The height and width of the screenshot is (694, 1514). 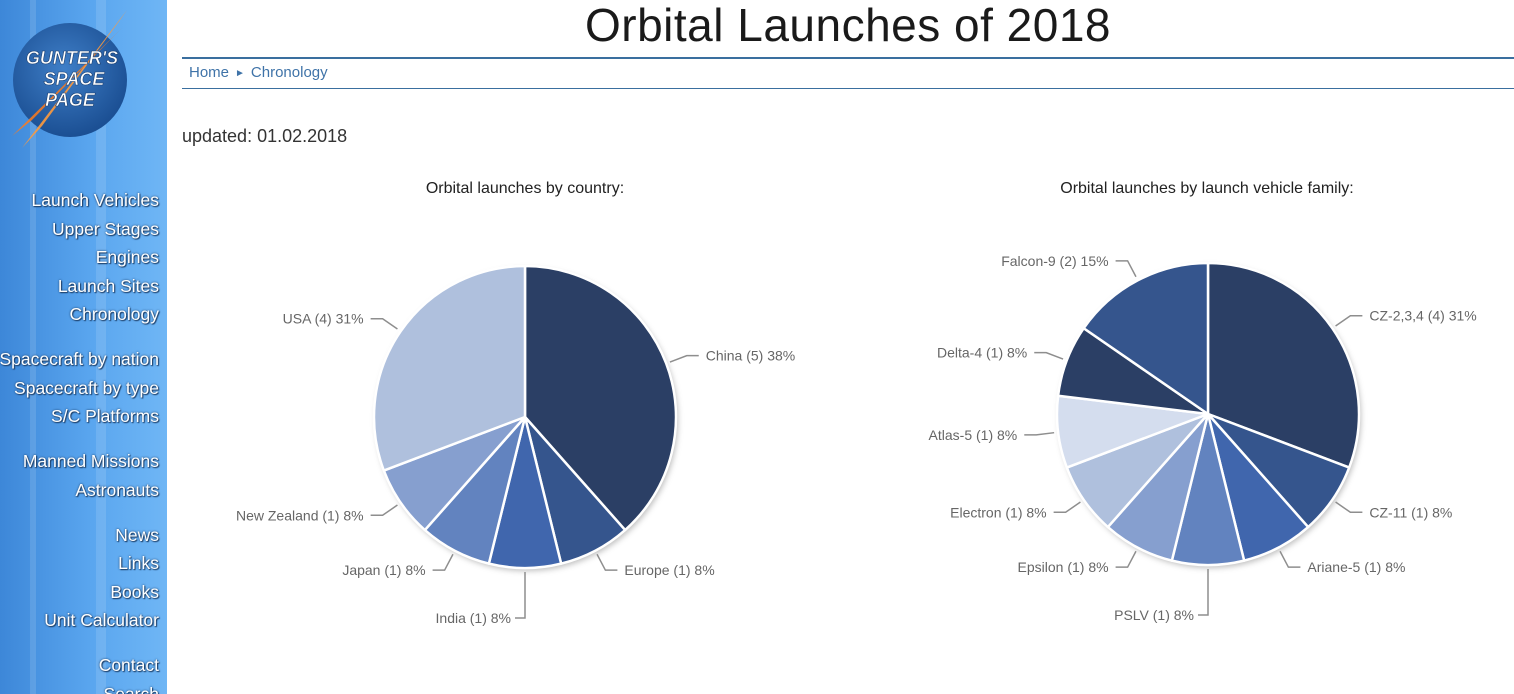 I want to click on sidebar-item-search: Search, so click(x=131, y=688).